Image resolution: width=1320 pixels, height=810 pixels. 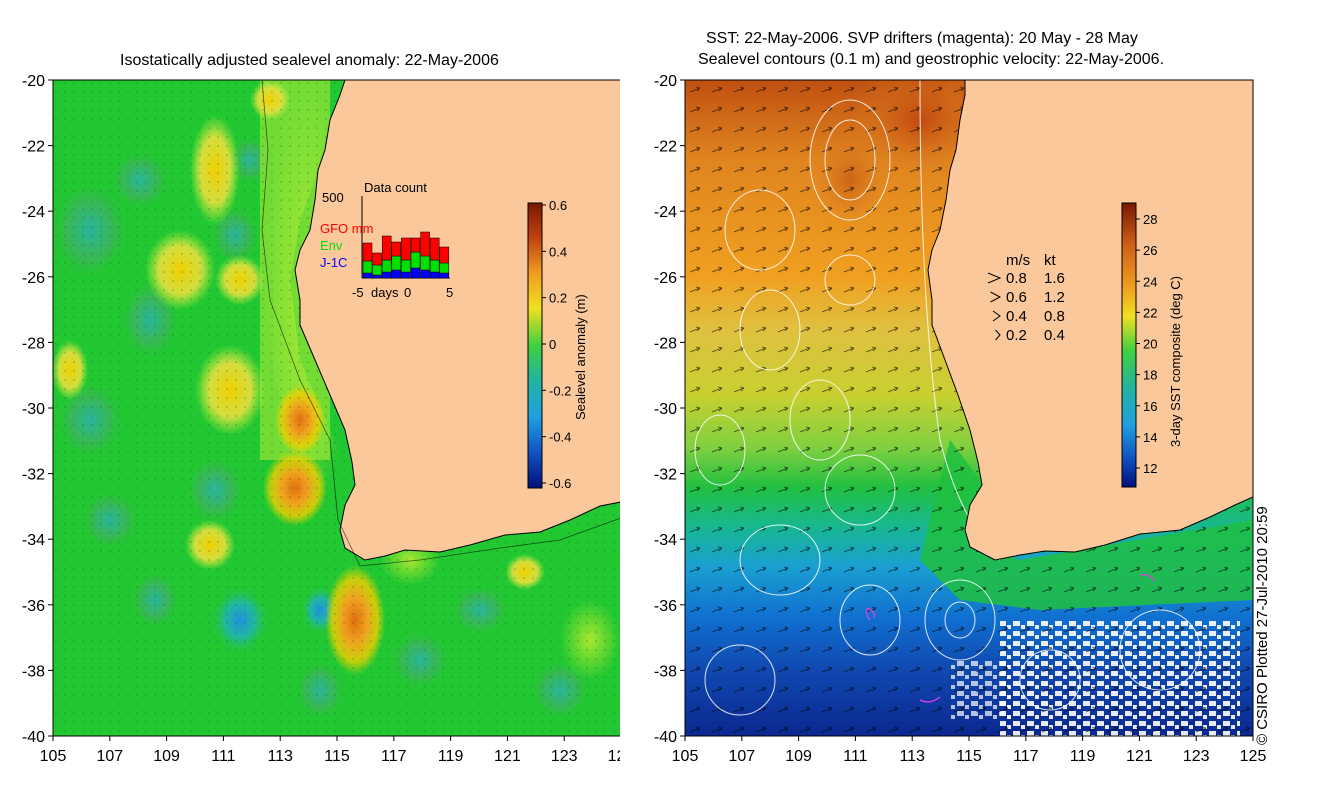 I want to click on inset-legend-gfo: GFO mm, so click(x=346, y=228).